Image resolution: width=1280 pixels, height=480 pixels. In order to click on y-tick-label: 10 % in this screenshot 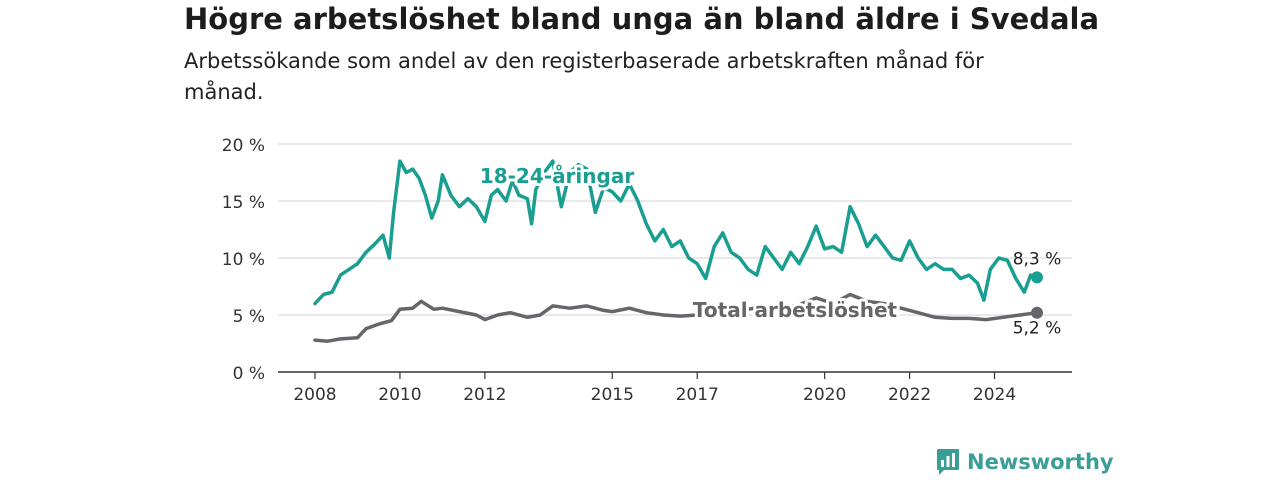, I will do `click(243, 260)`.